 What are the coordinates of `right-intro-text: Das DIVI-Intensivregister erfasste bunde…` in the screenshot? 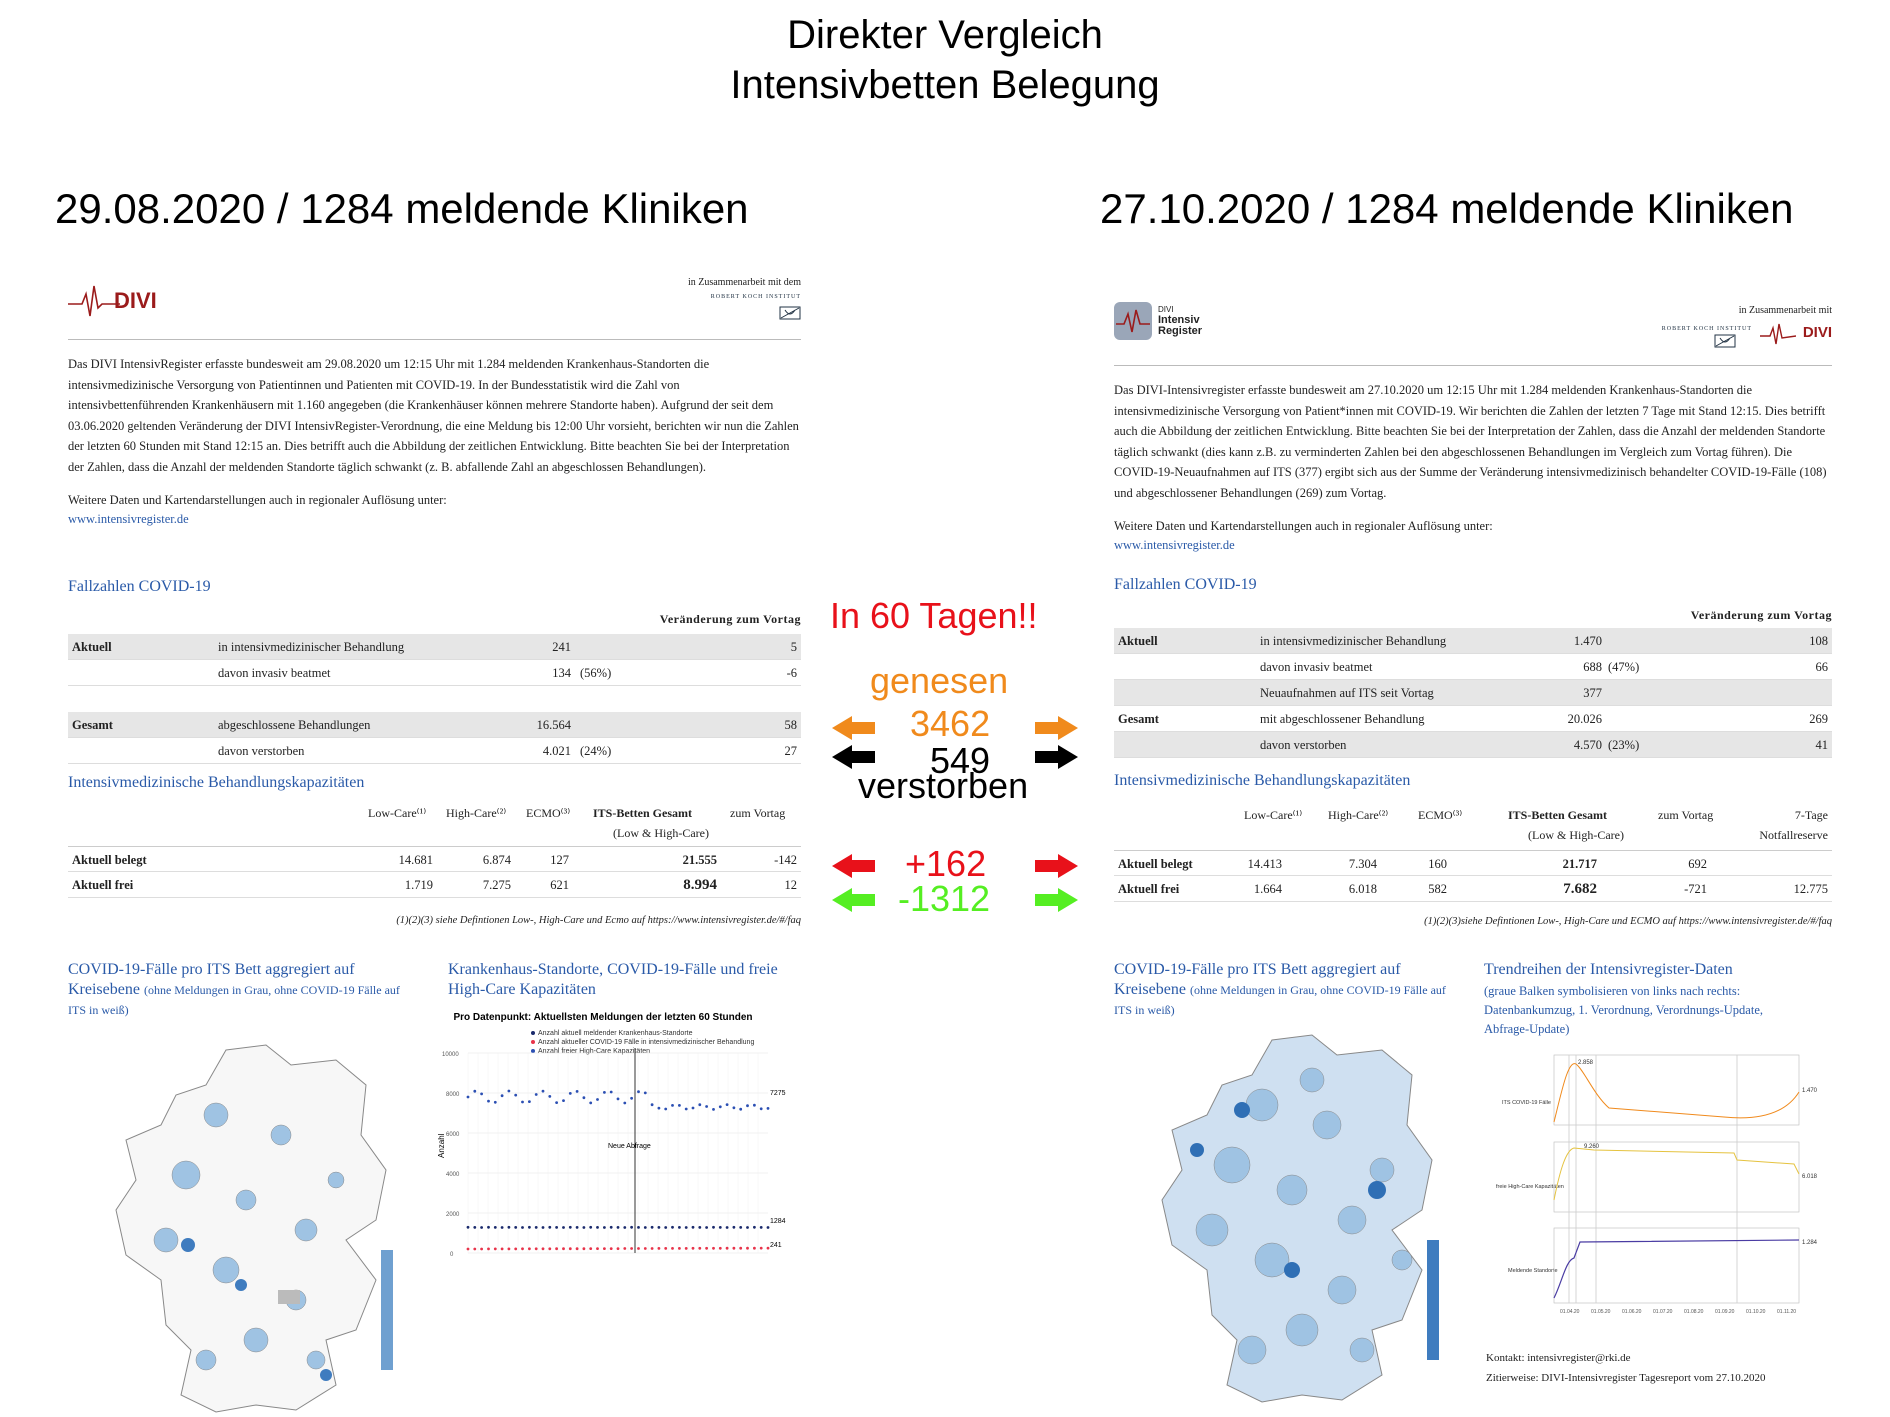 It's located at (1470, 441).